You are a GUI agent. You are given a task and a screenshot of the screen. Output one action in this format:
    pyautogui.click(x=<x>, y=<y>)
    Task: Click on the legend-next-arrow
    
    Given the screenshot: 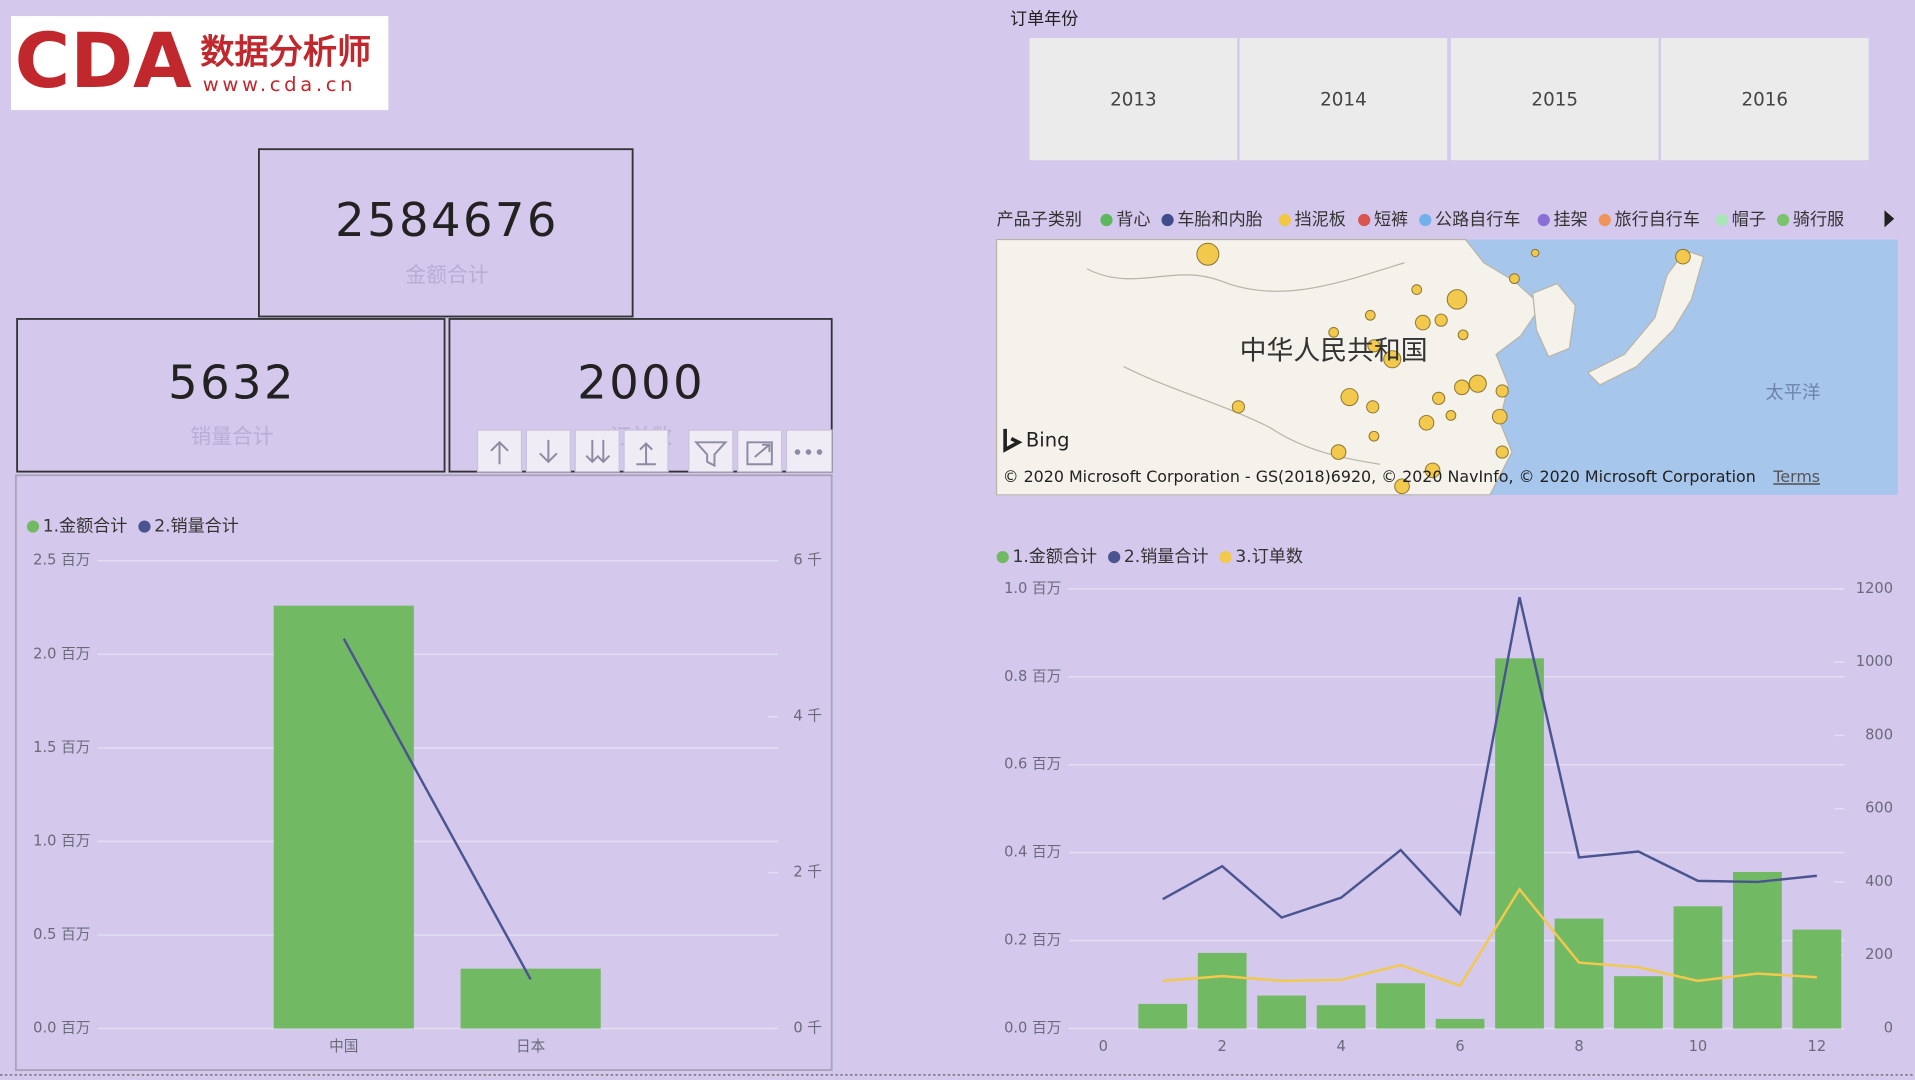 What is the action you would take?
    pyautogui.click(x=1889, y=219)
    